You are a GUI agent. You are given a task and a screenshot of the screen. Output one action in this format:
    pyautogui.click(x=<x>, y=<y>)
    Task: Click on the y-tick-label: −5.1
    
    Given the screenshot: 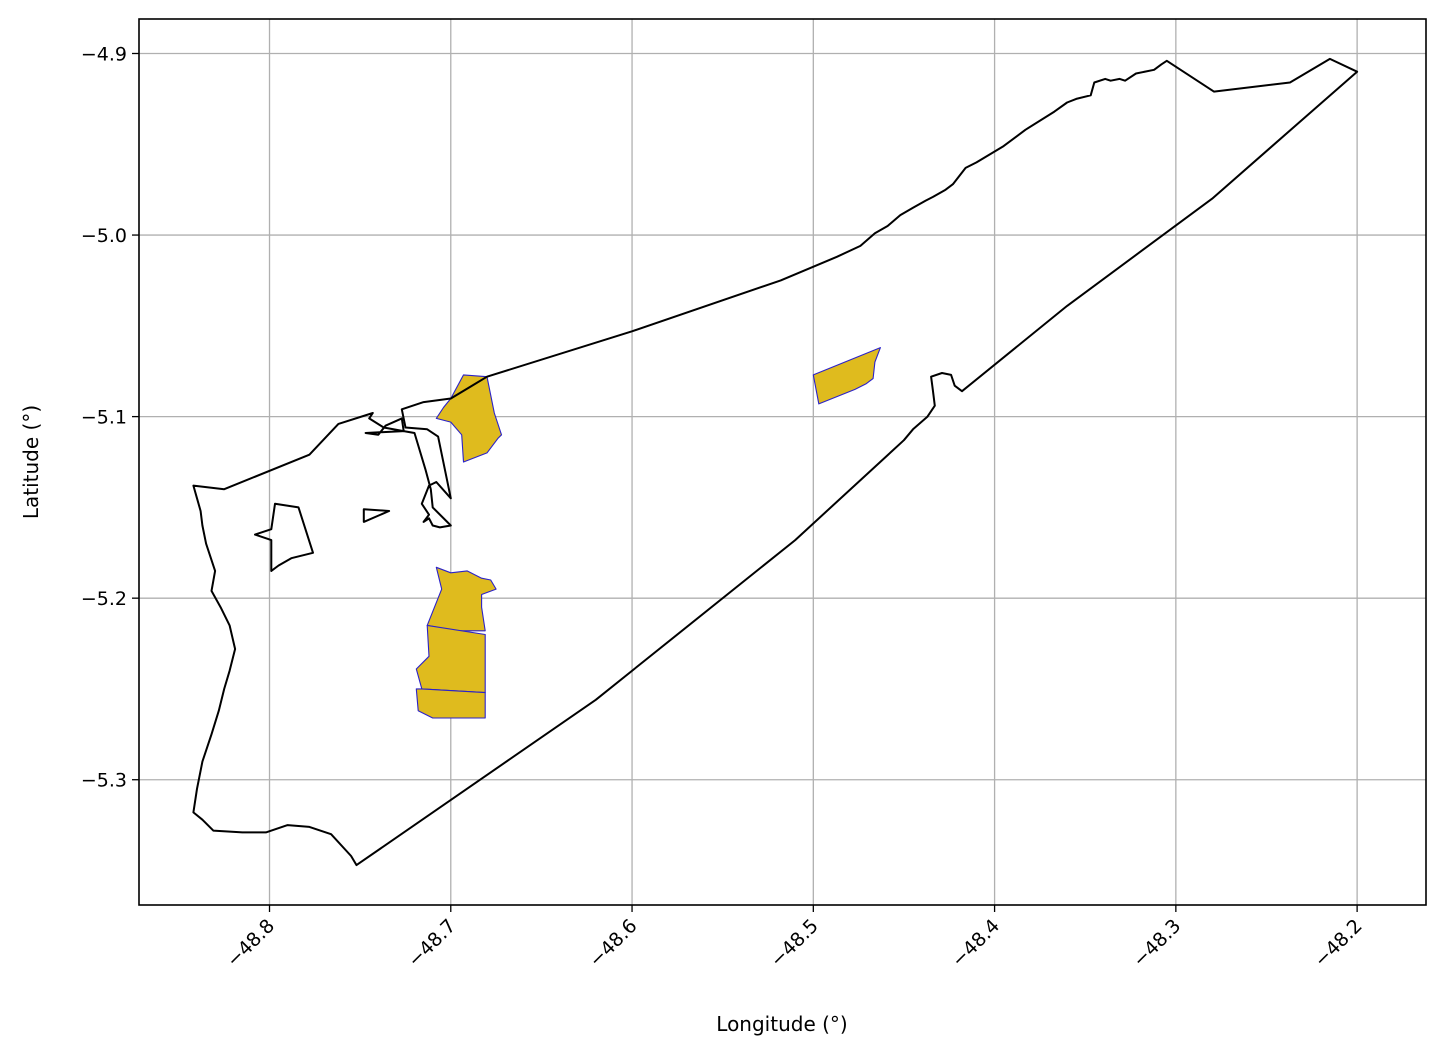 What is the action you would take?
    pyautogui.click(x=104, y=418)
    